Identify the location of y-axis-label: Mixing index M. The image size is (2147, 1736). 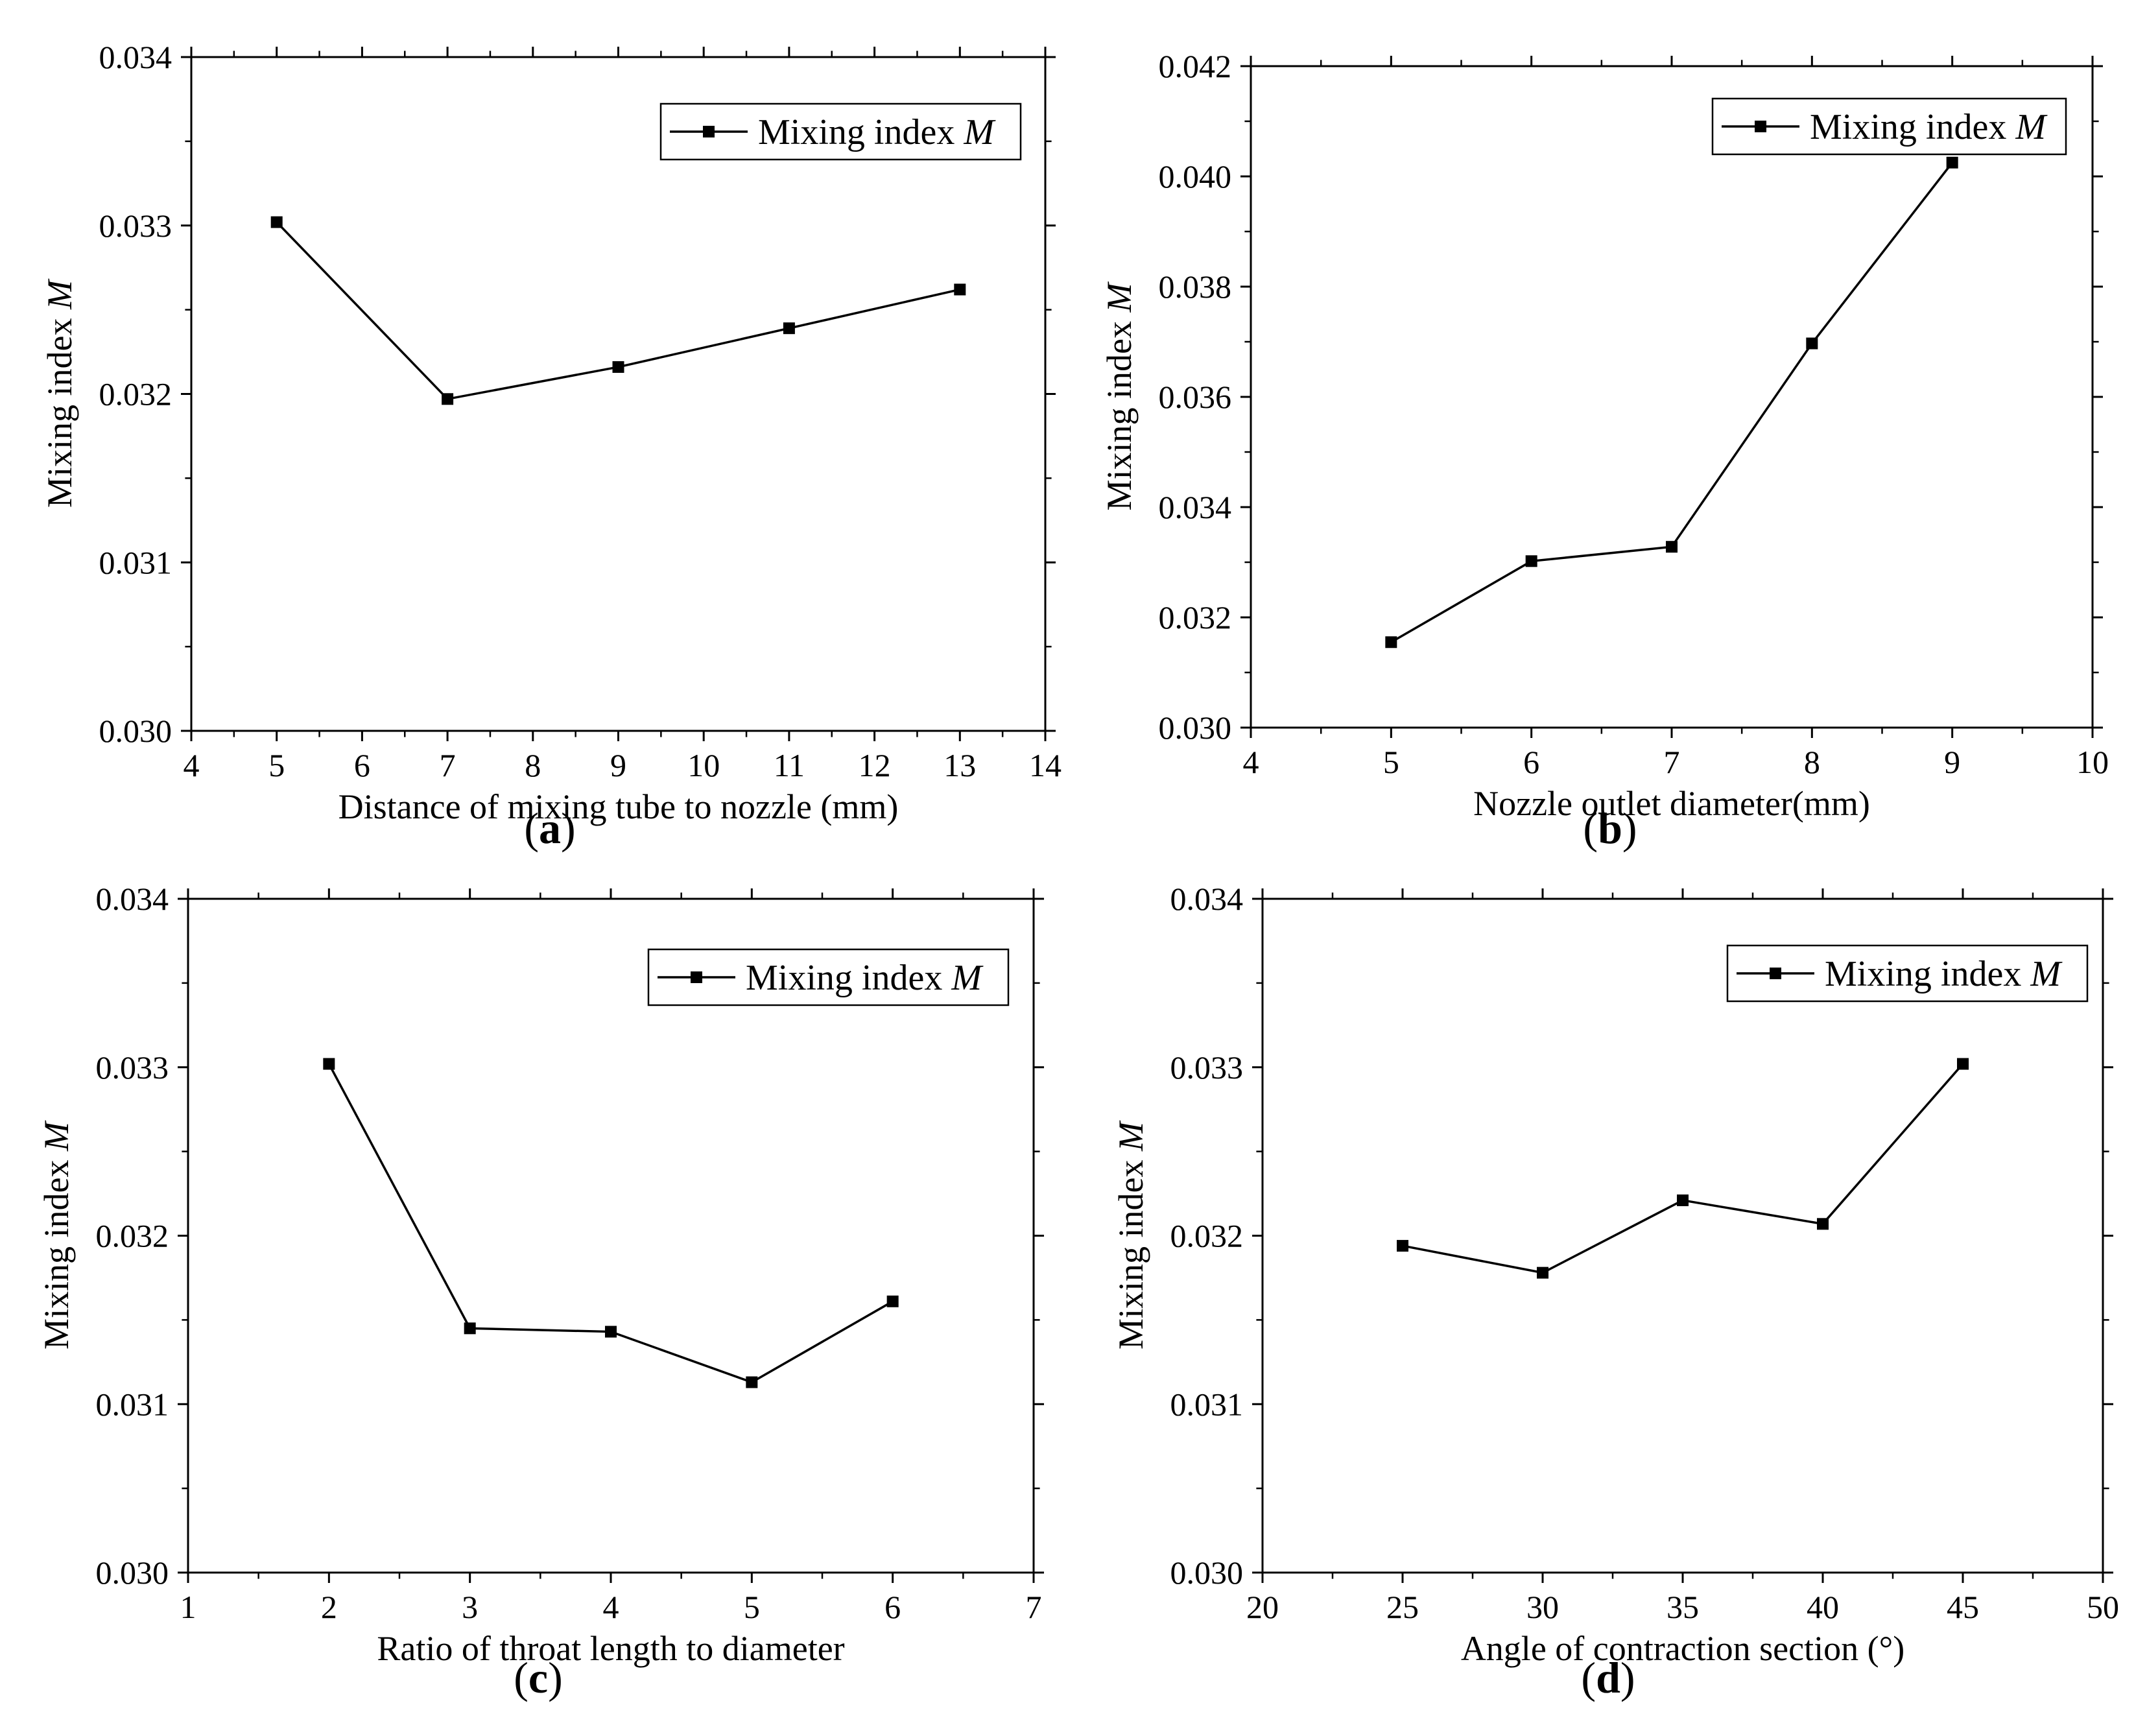
(56, 1235).